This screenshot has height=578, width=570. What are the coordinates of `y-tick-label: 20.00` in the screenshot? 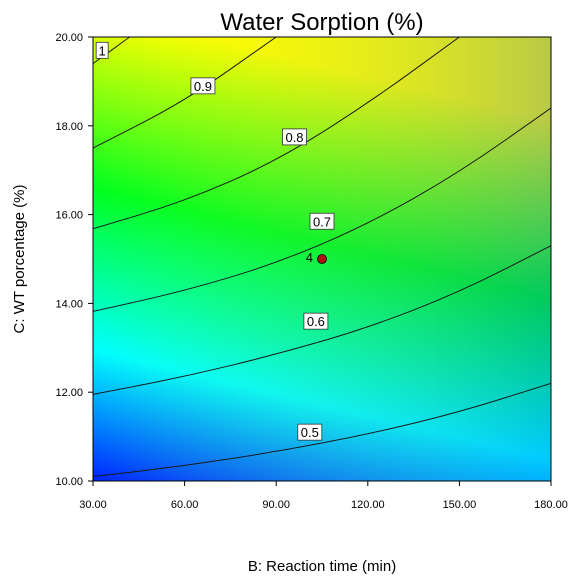 It's located at (69, 38).